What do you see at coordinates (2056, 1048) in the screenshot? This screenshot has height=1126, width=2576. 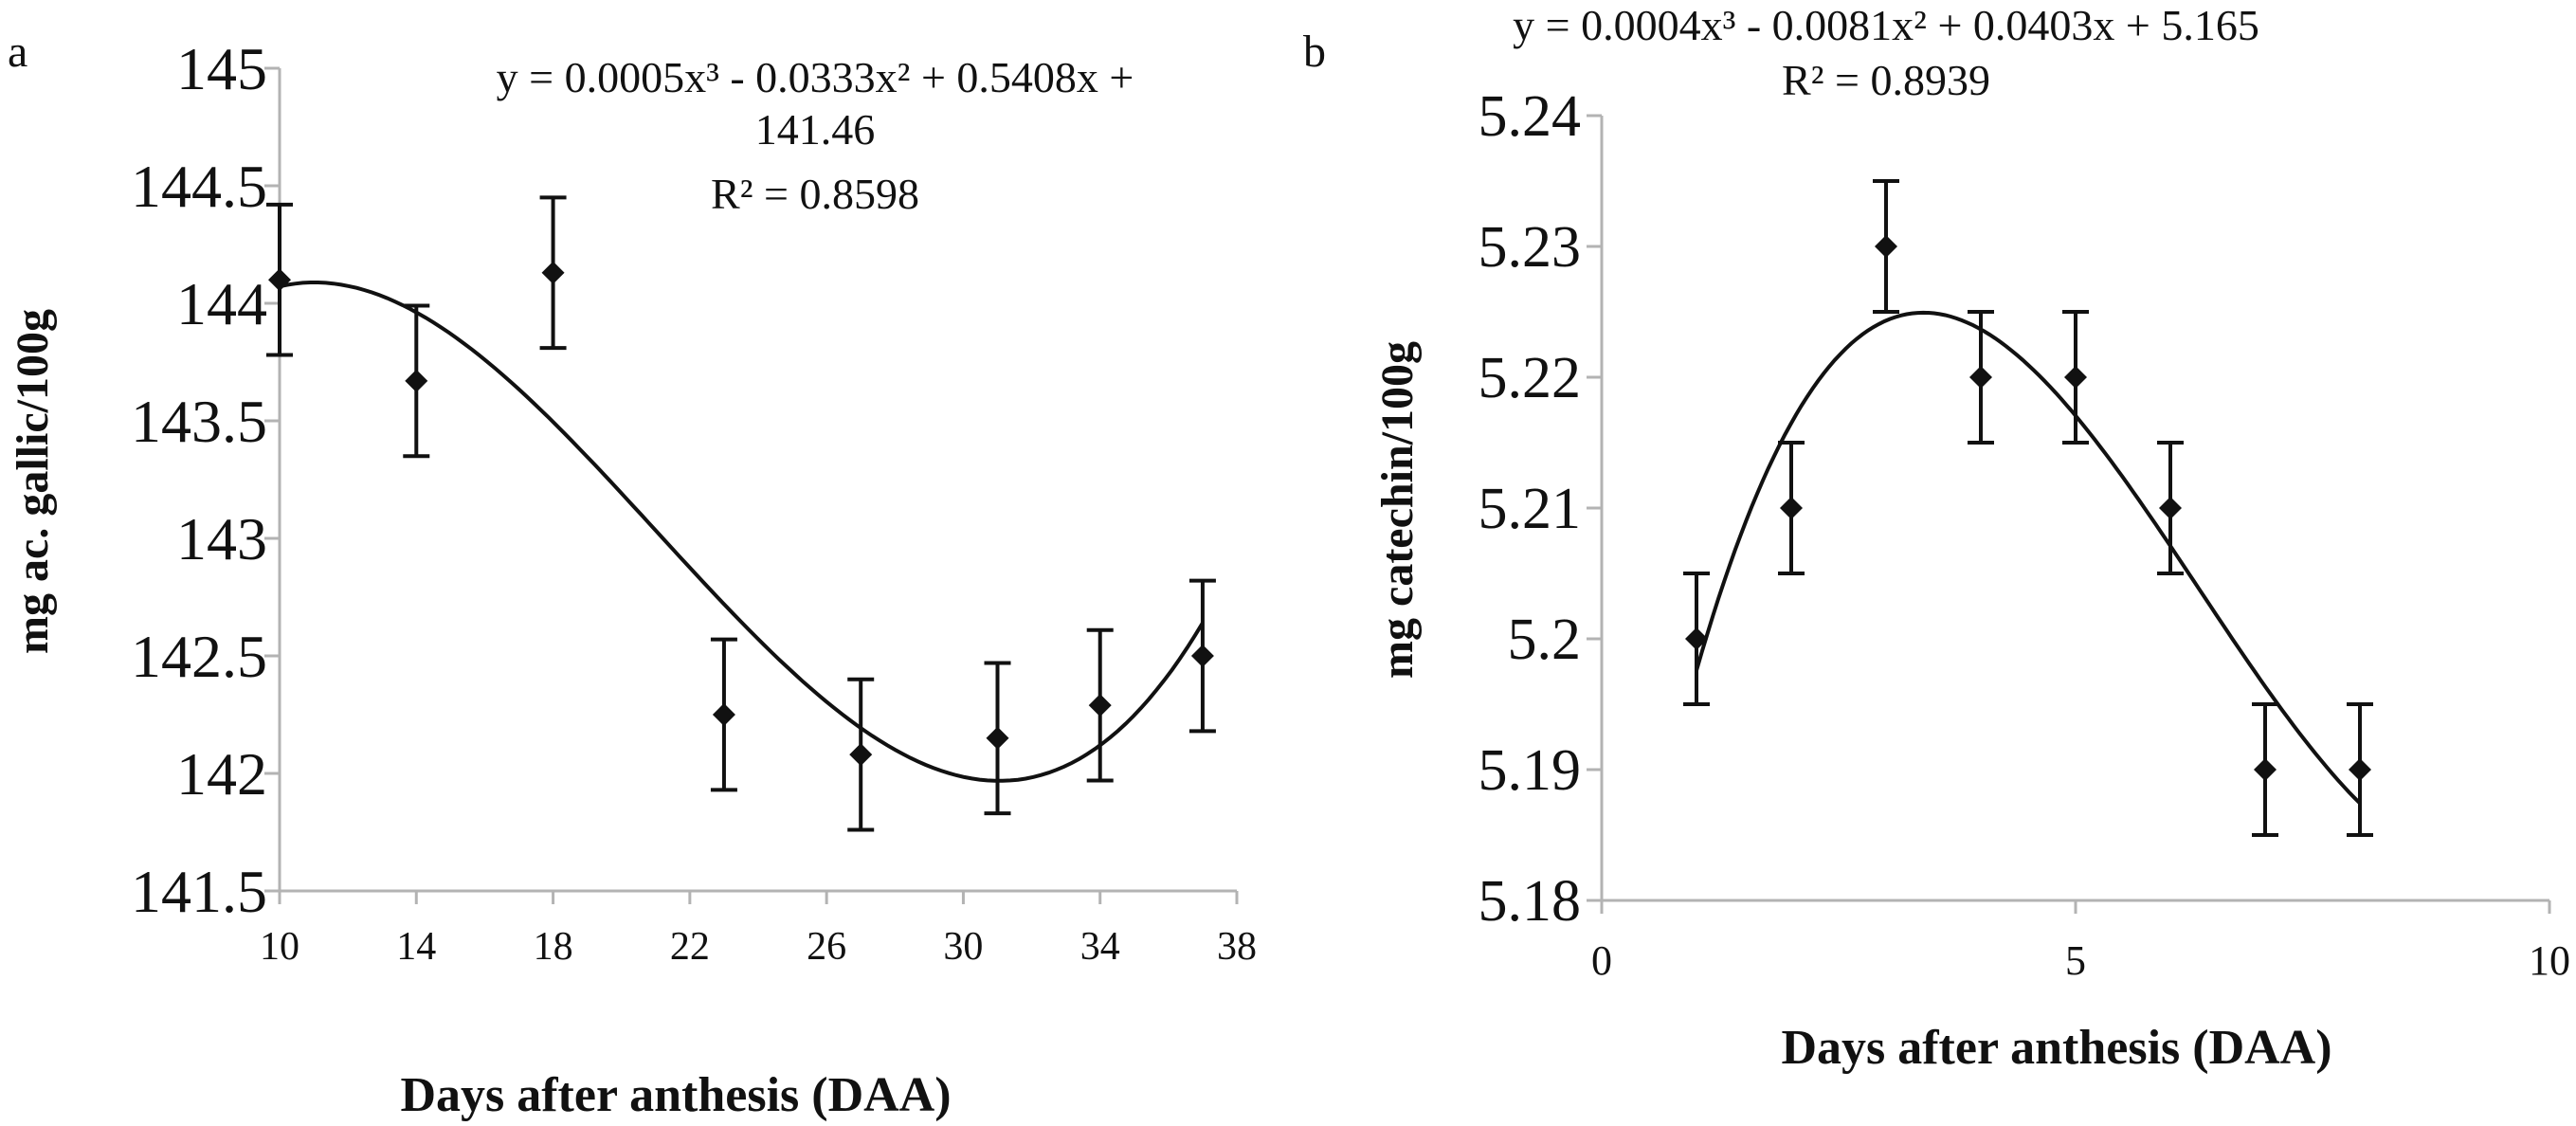 I see `panel-b-x-axis-title: Days after anthesis (DAA)` at bounding box center [2056, 1048].